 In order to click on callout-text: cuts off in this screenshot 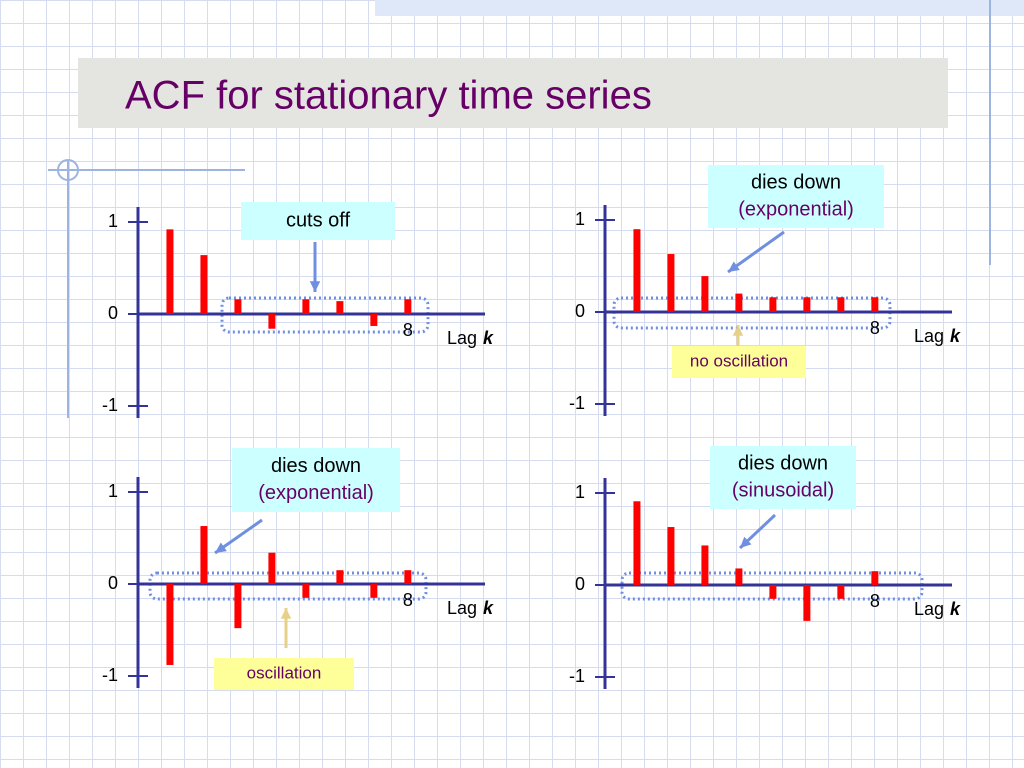, I will do `click(318, 220)`.